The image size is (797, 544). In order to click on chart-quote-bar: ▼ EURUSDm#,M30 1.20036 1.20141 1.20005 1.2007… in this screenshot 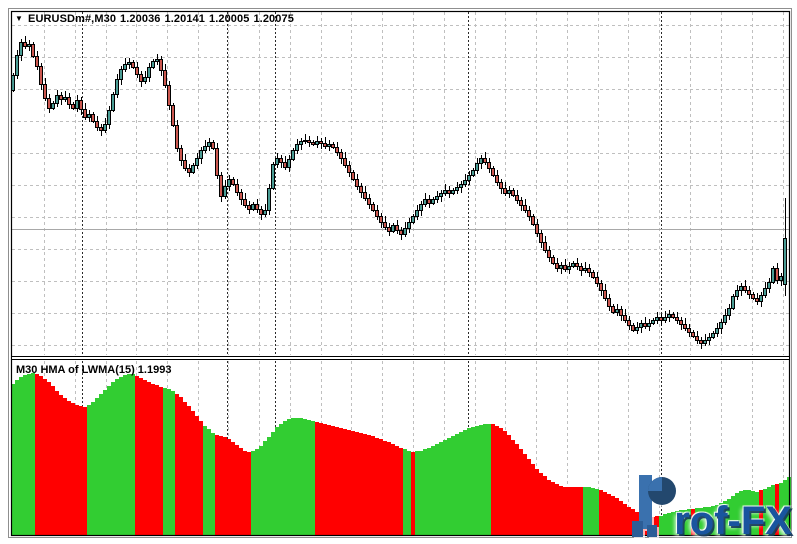, I will do `click(156, 19)`.